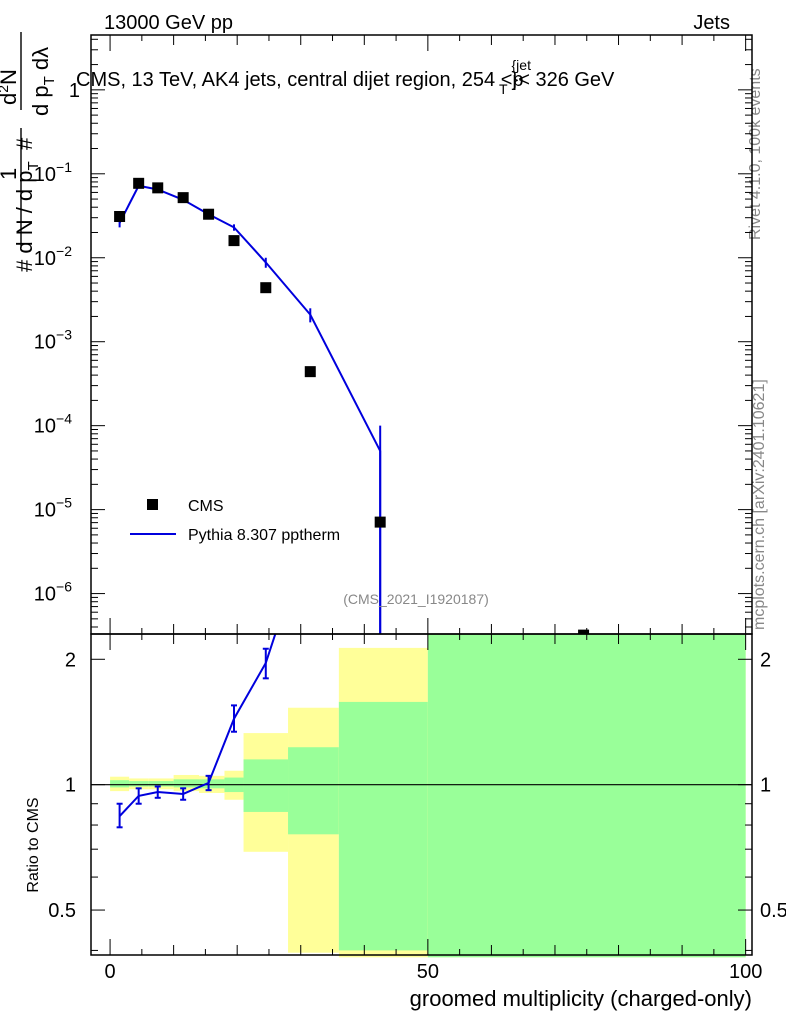 Image resolution: width=786 pixels, height=1024 pixels. What do you see at coordinates (64, 335) in the screenshot?
I see `main-ytick-exp: −3` at bounding box center [64, 335].